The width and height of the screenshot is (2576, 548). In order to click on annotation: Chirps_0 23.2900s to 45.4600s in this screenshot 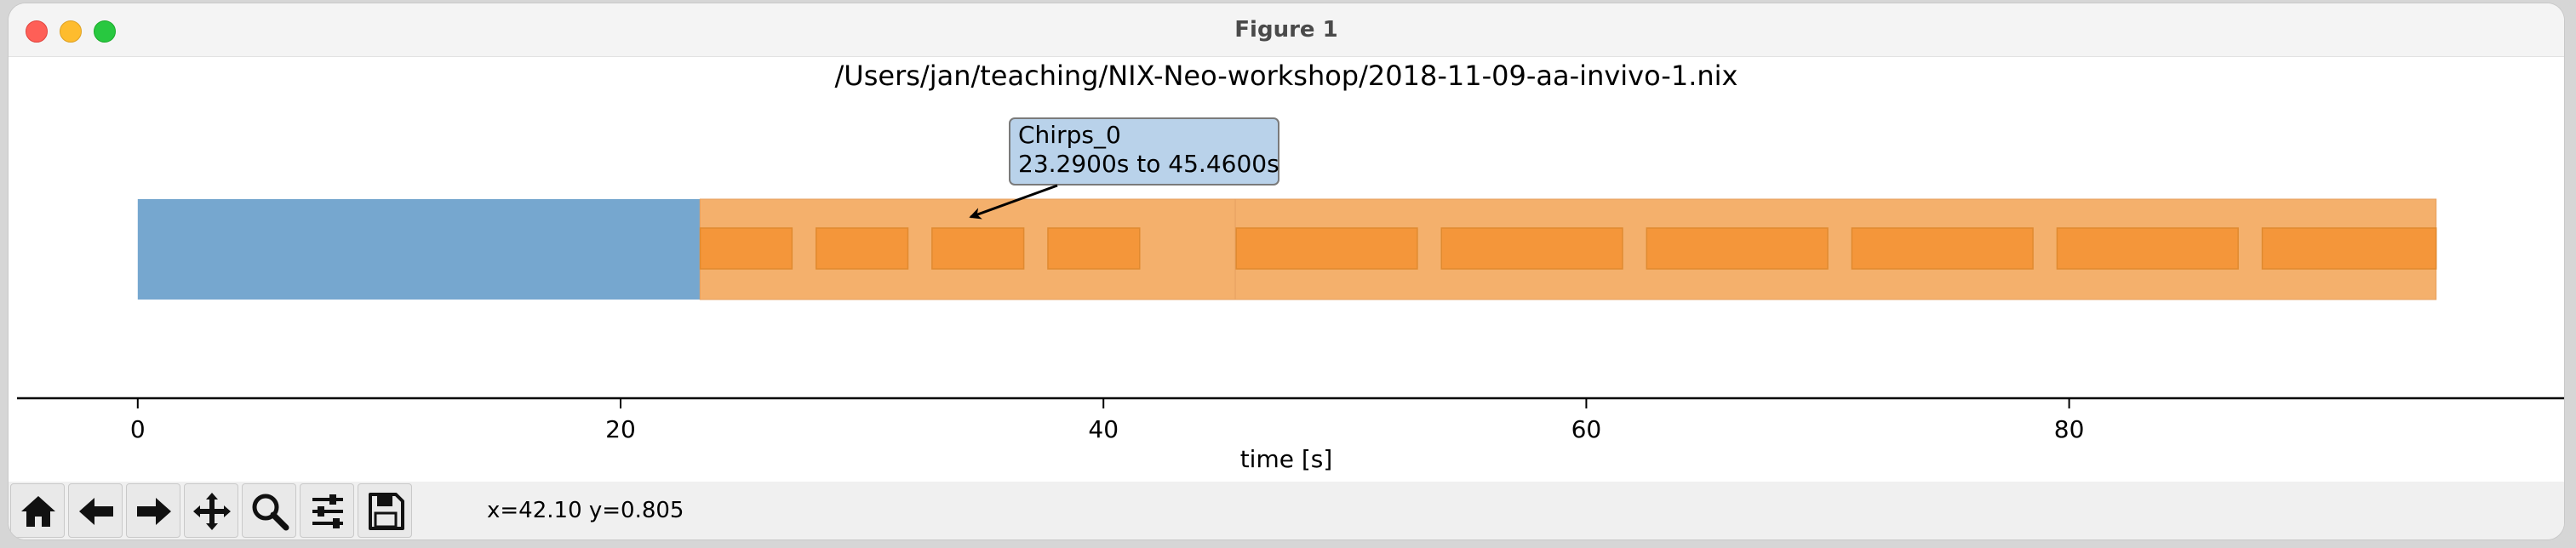, I will do `click(1124, 169)`.